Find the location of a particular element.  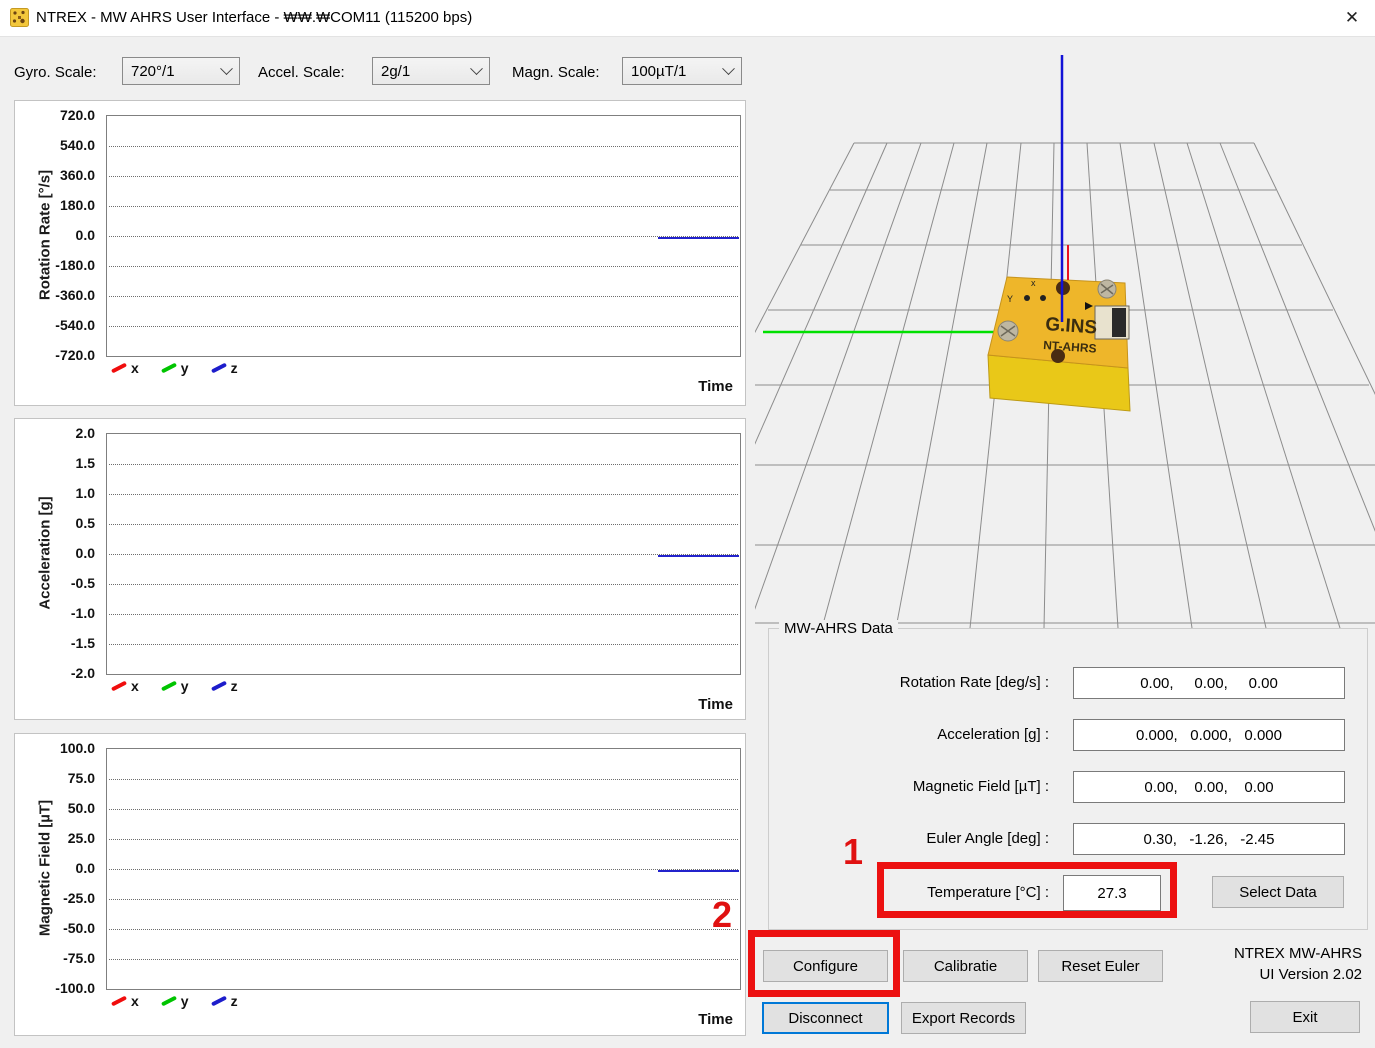

orientation-marker is located at coordinates (1089, 306).